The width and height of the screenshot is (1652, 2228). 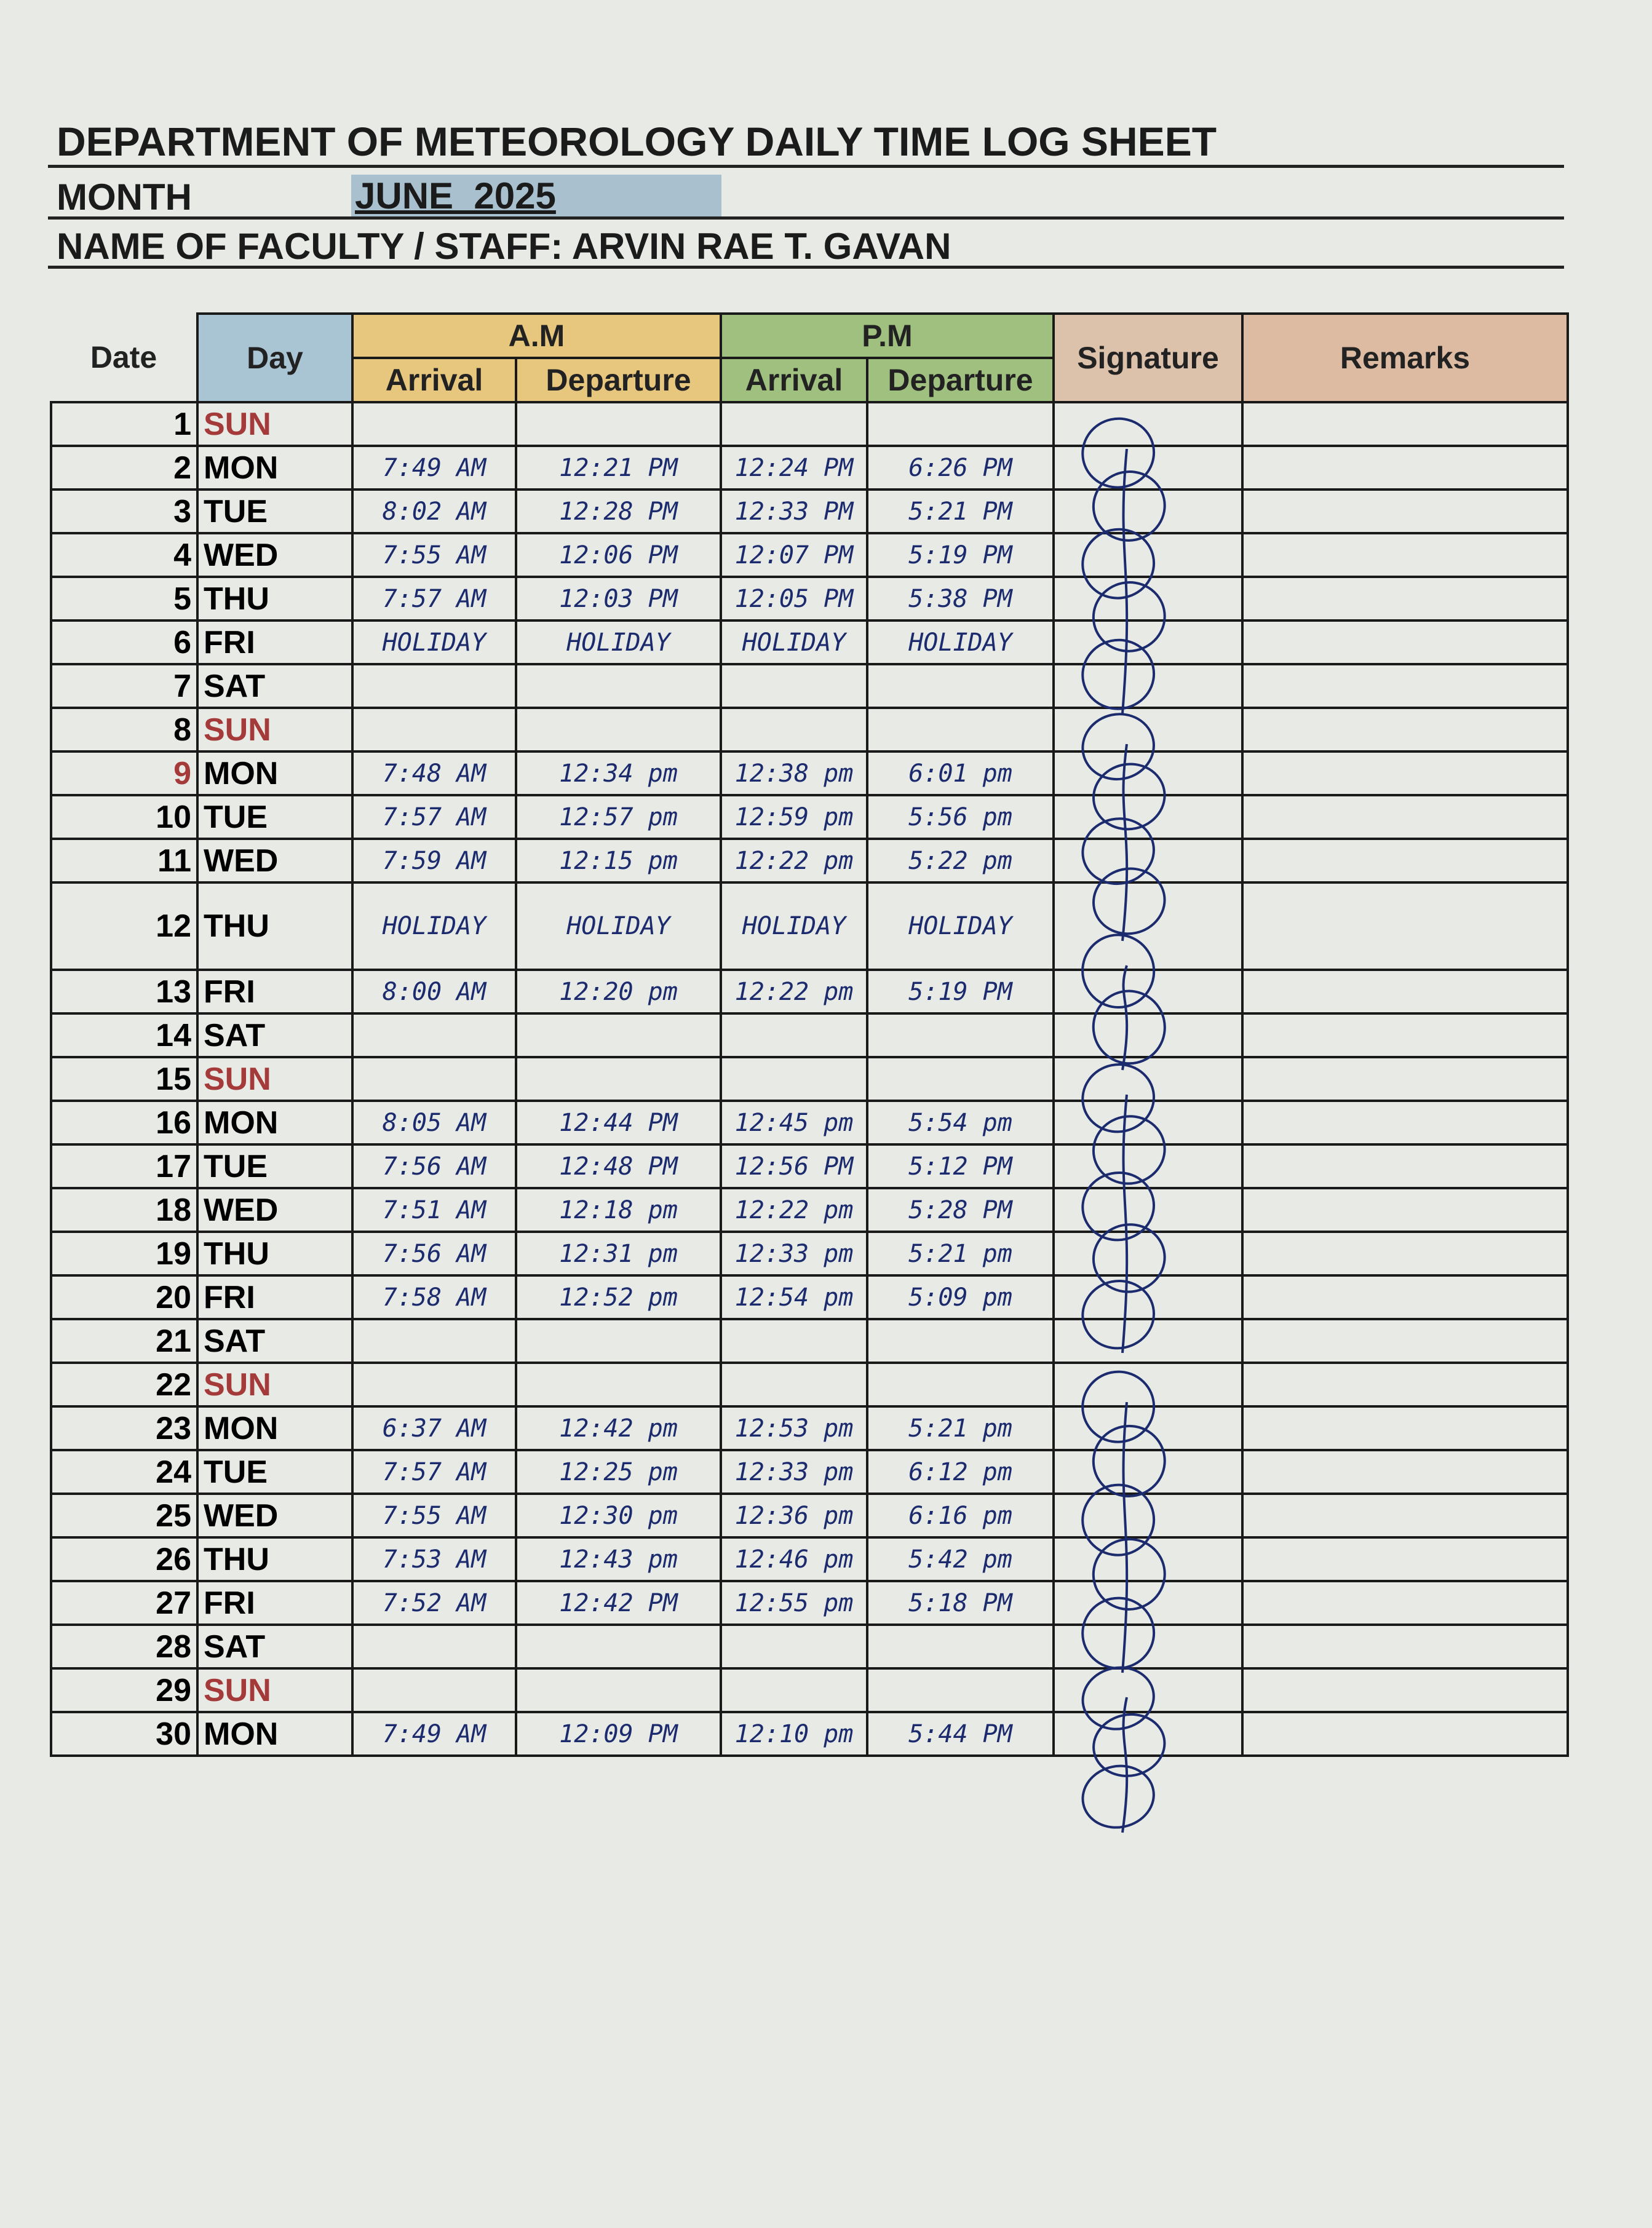 What do you see at coordinates (960, 599) in the screenshot?
I see `pm-departure-cell: 5:38 PM` at bounding box center [960, 599].